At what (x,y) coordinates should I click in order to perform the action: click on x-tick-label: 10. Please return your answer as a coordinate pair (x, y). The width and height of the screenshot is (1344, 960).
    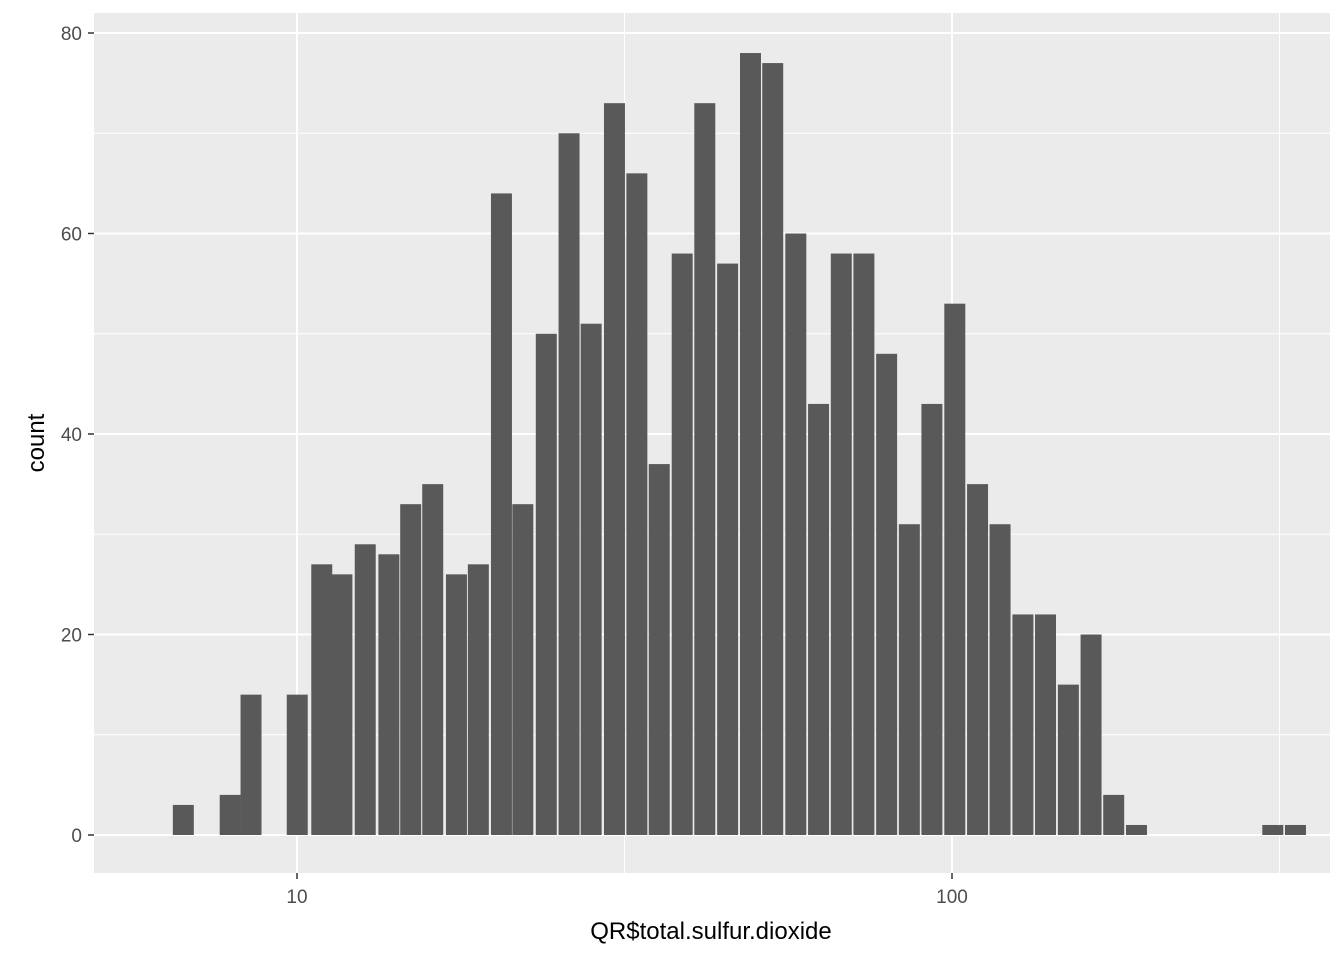
    Looking at the image, I should click on (296, 897).